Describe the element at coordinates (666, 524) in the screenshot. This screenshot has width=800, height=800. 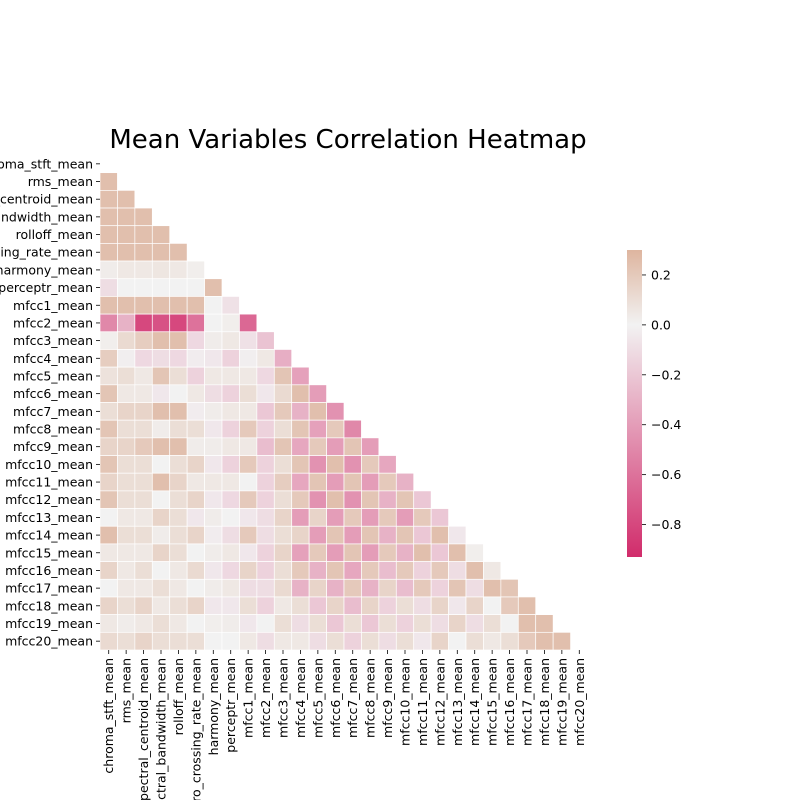
I see `colorbar-tick-label: −0.8` at that location.